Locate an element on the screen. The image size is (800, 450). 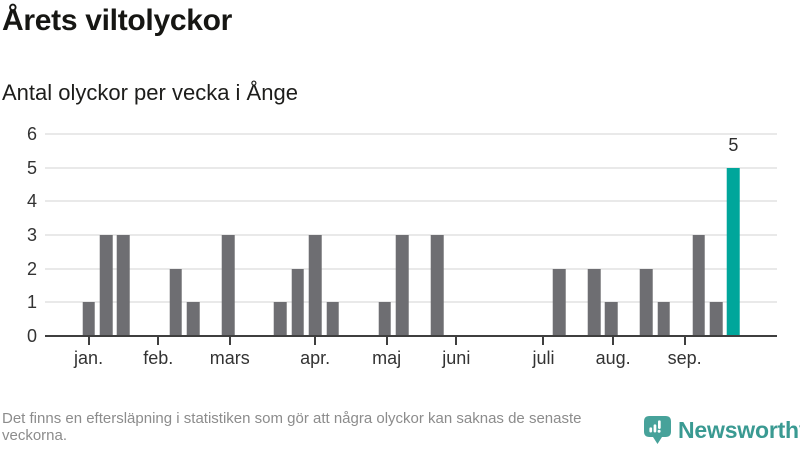
newsworthy-logo-text: Newsworthy is located at coordinates (739, 429).